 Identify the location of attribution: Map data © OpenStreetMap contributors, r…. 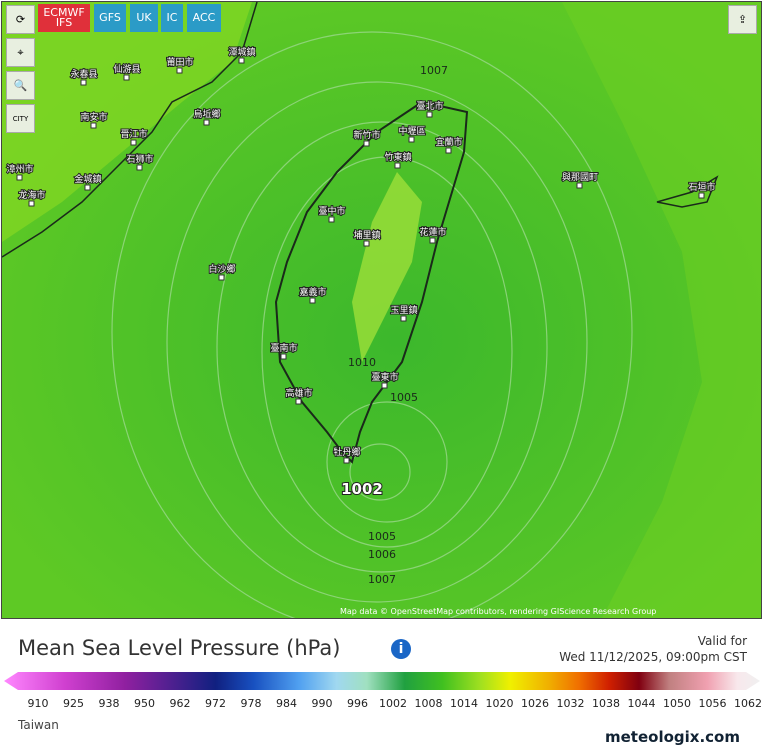
(498, 611).